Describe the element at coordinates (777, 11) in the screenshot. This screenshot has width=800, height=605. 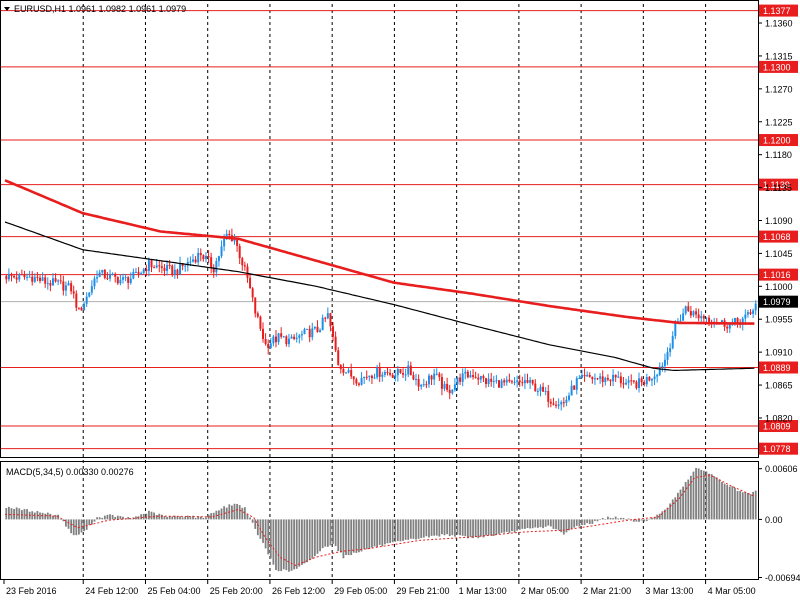
I see `level-label: 1.1377` at that location.